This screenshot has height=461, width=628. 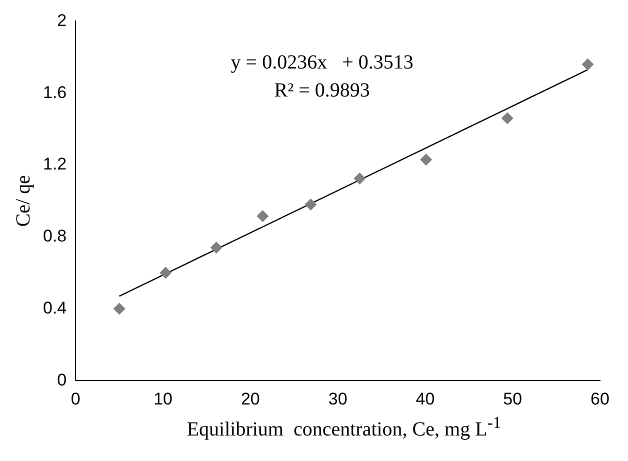 I want to click on annotation: y = 0.0236x + 0.3513, so click(x=322, y=62).